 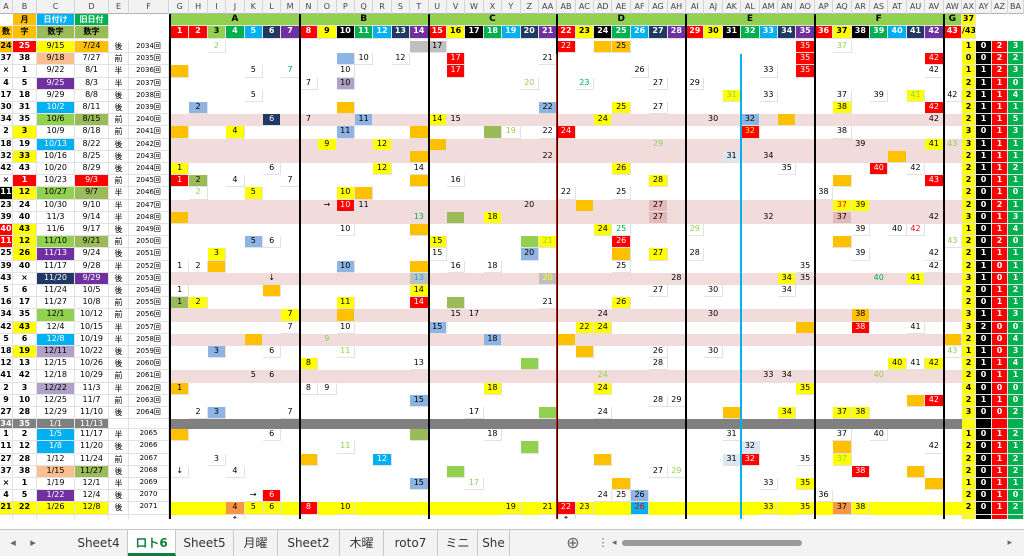 What do you see at coordinates (92, 516) in the screenshot?
I see `cell-d` at bounding box center [92, 516].